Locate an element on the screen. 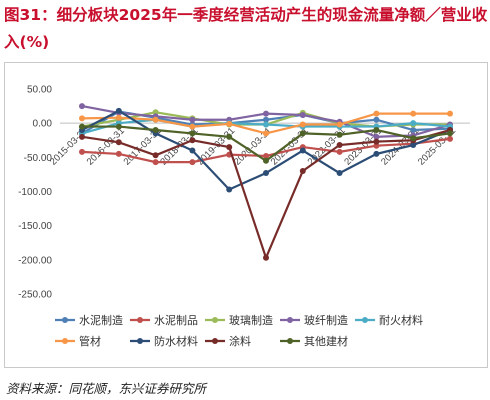 The height and width of the screenshot is (400, 490). legend-label: 其他建材 is located at coordinates (326, 341).